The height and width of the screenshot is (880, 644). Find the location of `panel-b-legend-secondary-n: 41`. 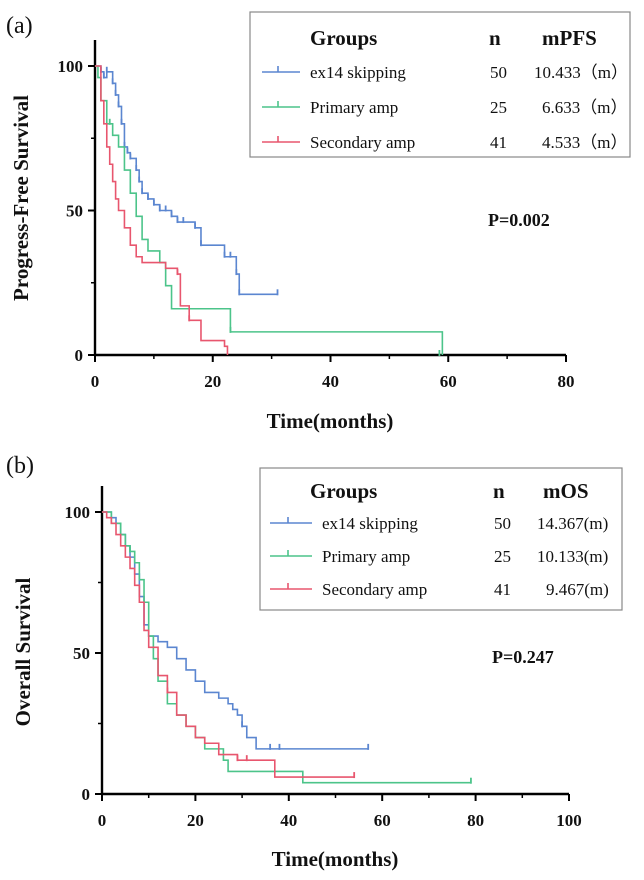

panel-b-legend-secondary-n: 41 is located at coordinates (502, 589).